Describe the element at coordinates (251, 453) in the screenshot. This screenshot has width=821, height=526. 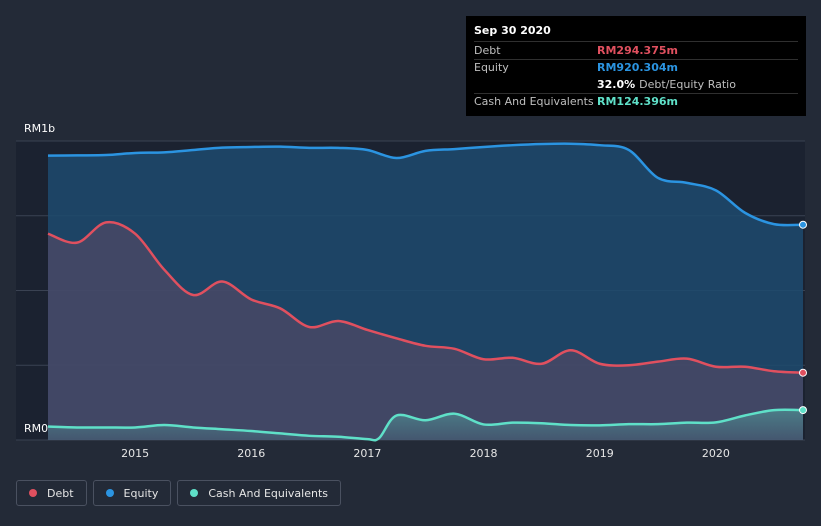
I see `x-tick-label: 2016` at that location.